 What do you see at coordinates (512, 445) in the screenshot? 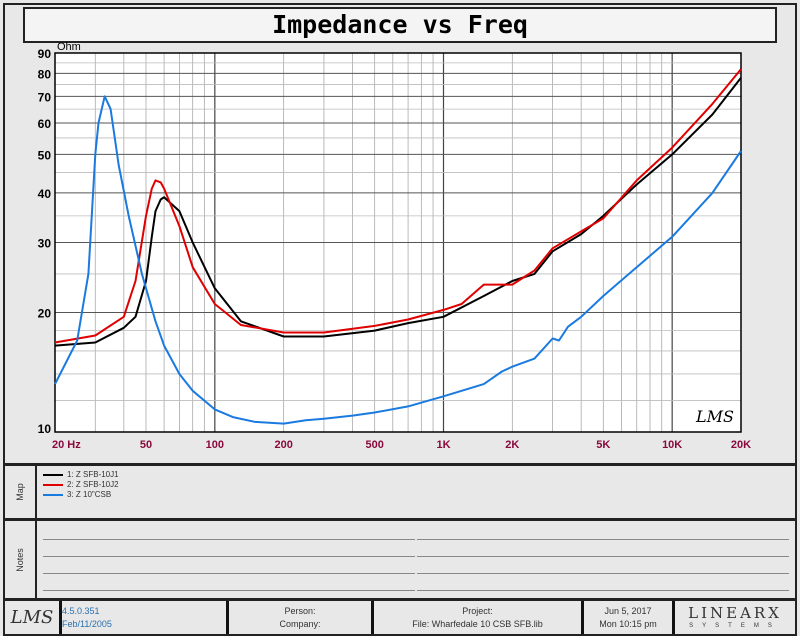
I see `x-tick-label: 2K` at bounding box center [512, 445].